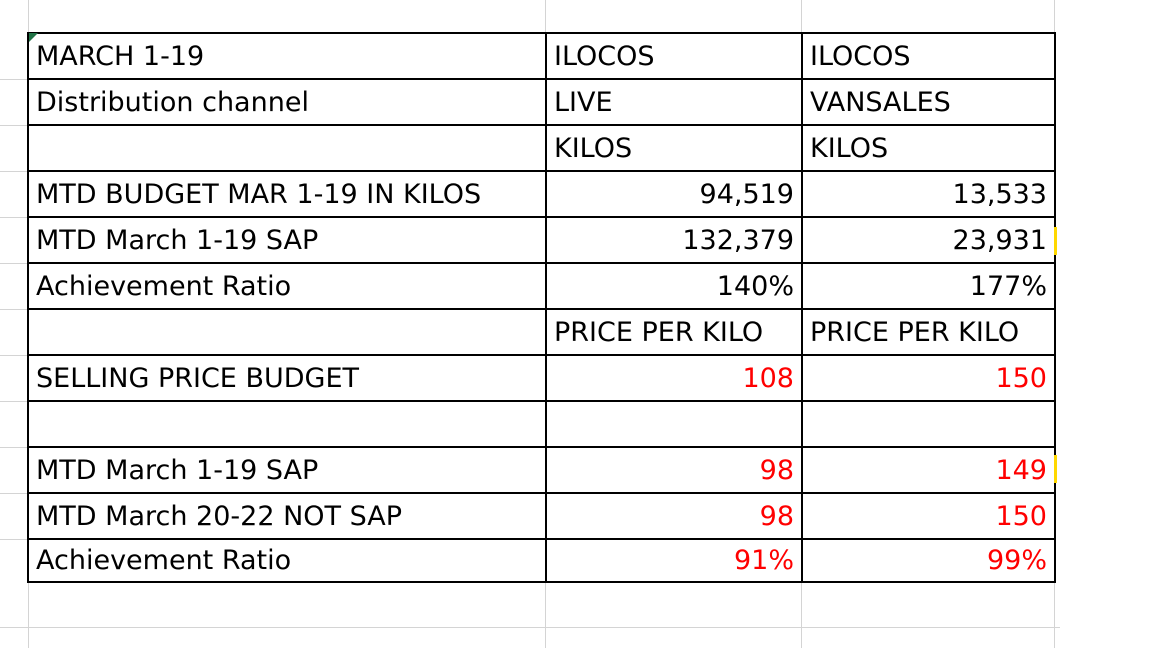 This screenshot has width=1152, height=648. What do you see at coordinates (999, 194) in the screenshot?
I see `cell-value: 13,533` at bounding box center [999, 194].